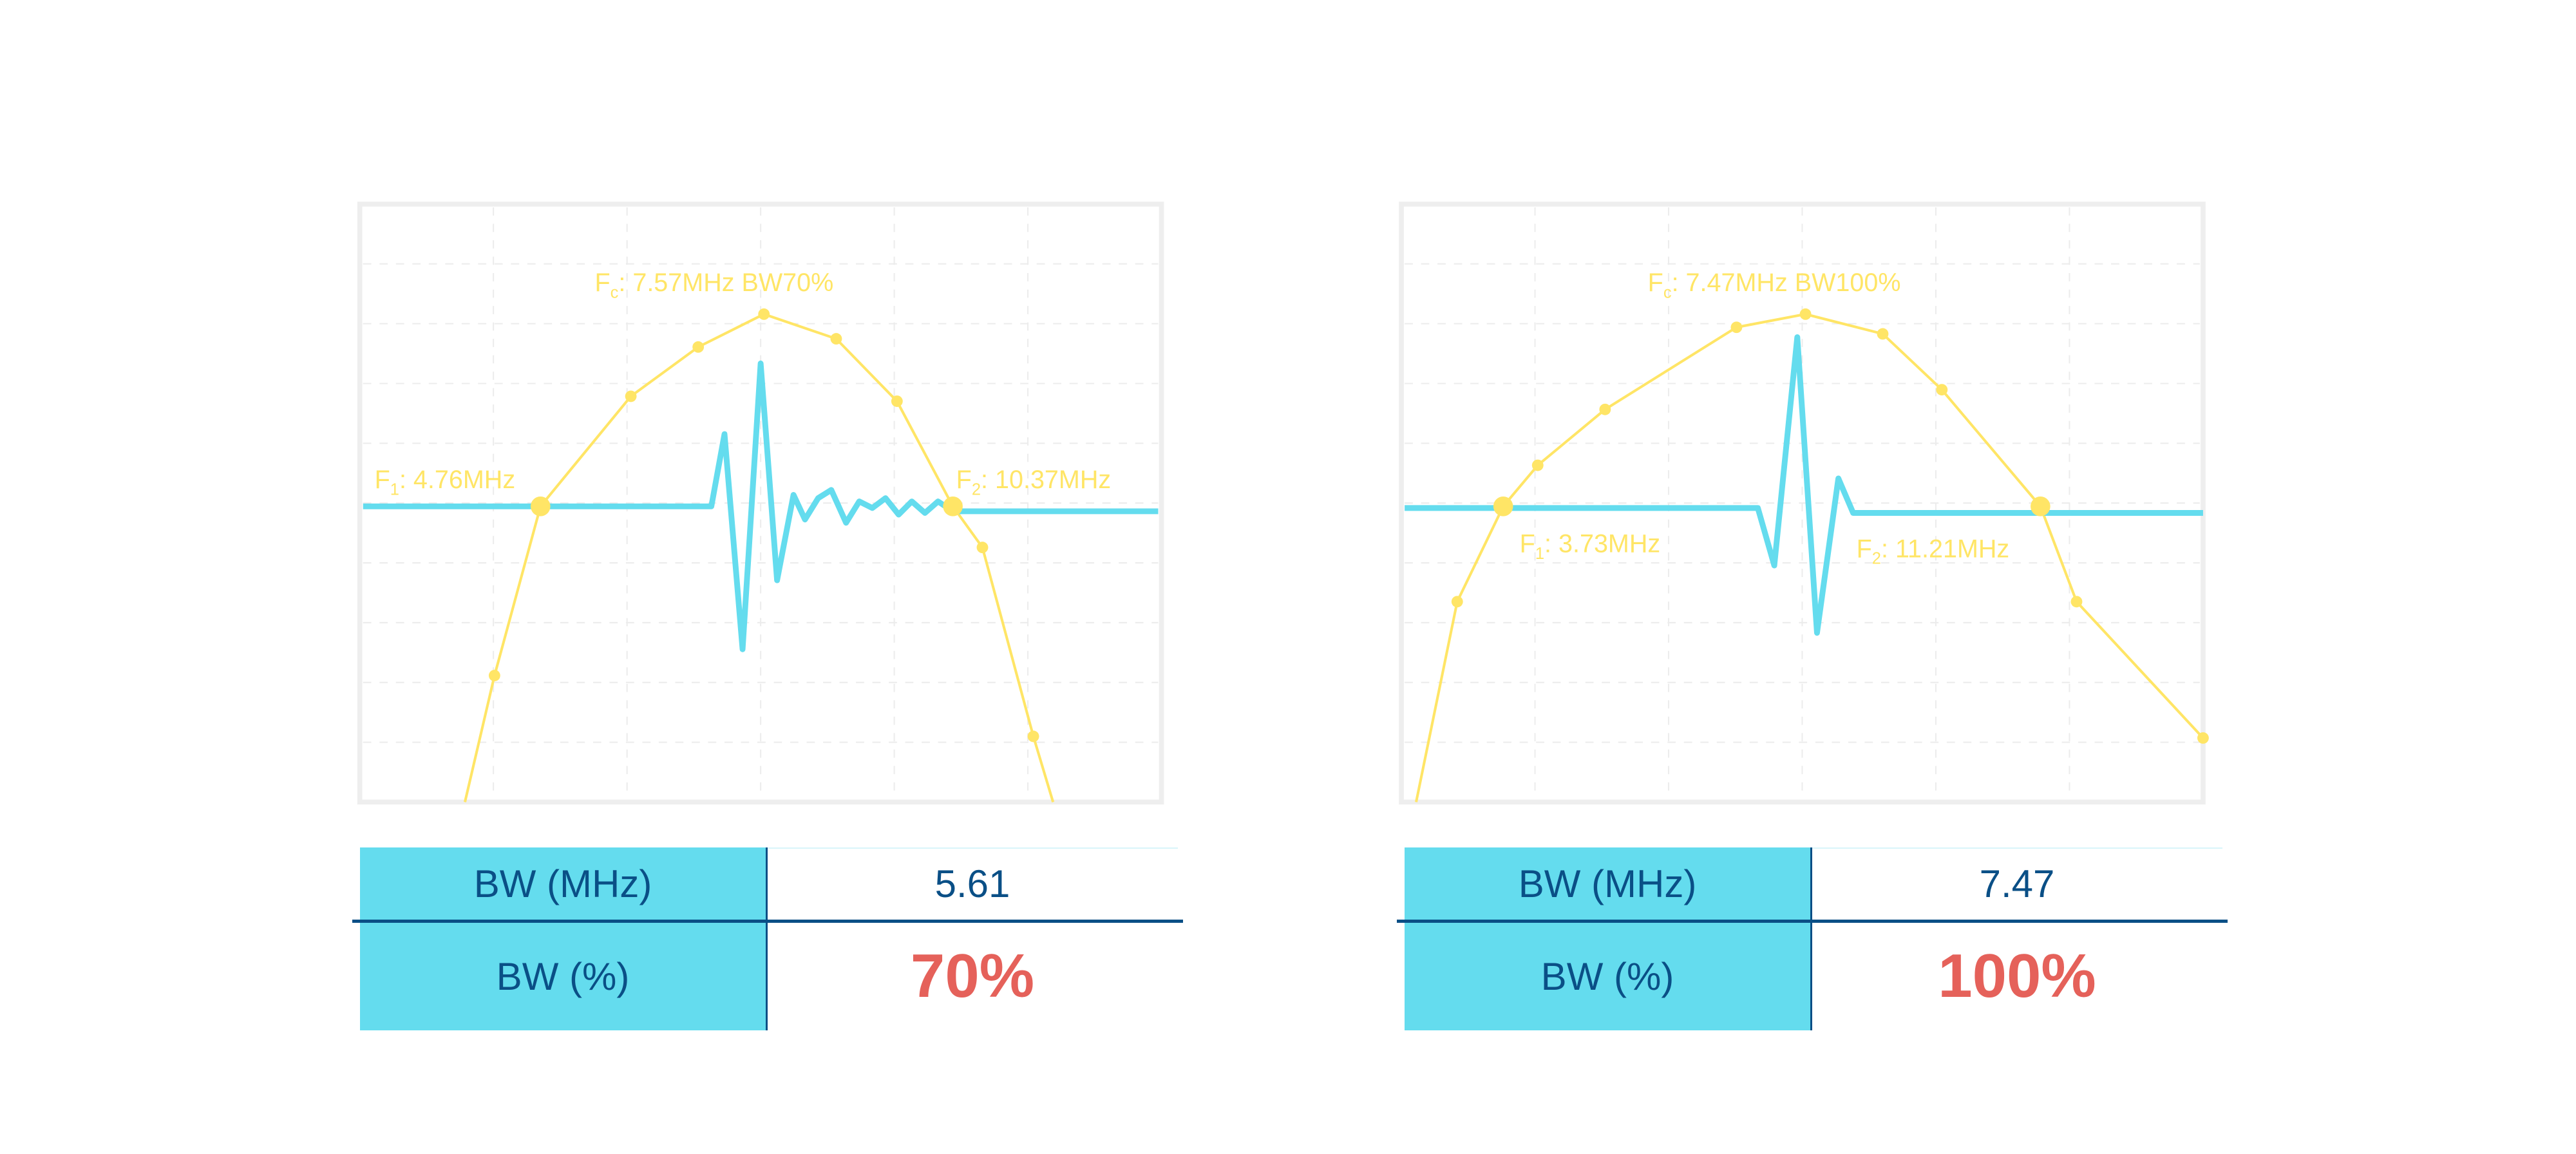 The width and height of the screenshot is (2576, 1154). I want to click on bandwidth-table-70: BW (MHz) 5.61 BW (%) 70%, so click(767, 938).